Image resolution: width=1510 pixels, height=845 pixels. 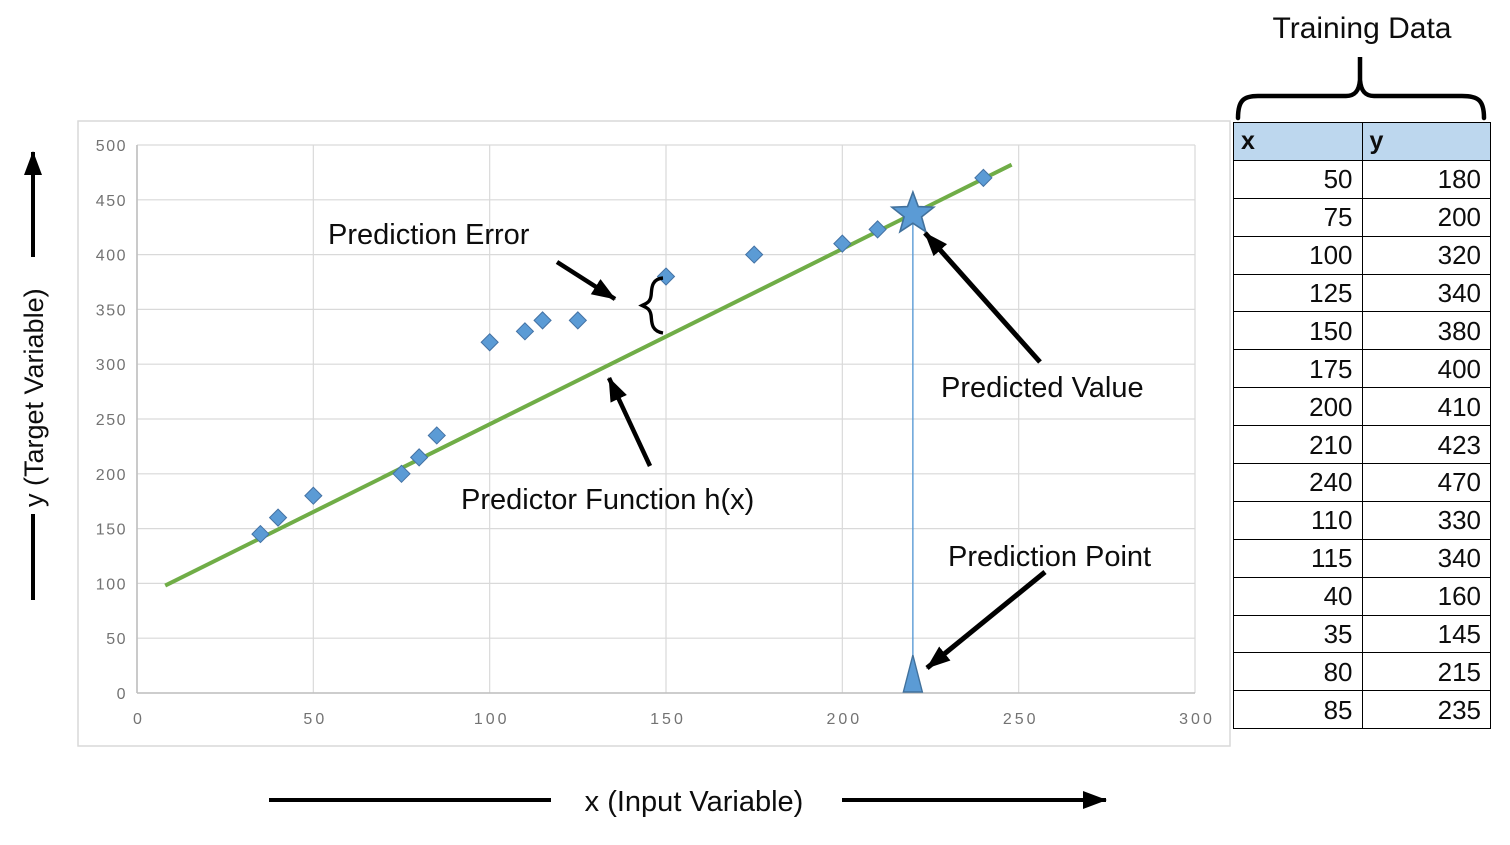 I want to click on column-header-y: y, so click(x=1426, y=141).